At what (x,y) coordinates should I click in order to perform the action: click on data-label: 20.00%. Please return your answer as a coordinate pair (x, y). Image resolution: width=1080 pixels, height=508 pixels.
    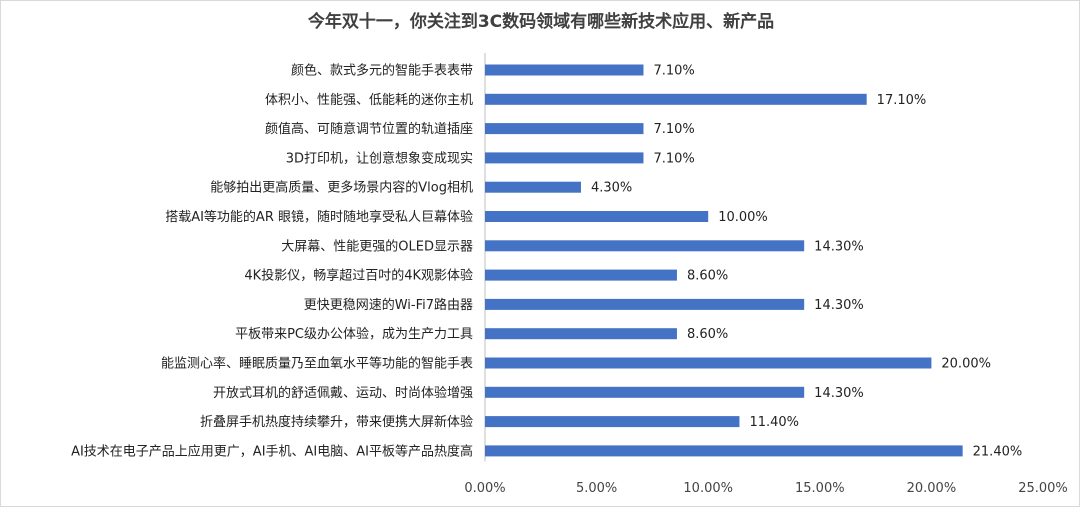
    Looking at the image, I should click on (966, 364).